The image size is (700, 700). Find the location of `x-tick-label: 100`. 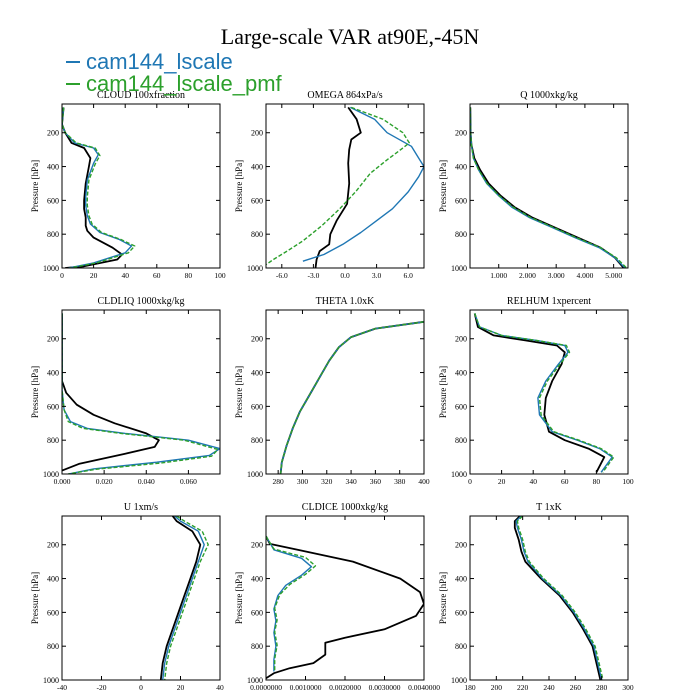

x-tick-label: 100 is located at coordinates (220, 275).